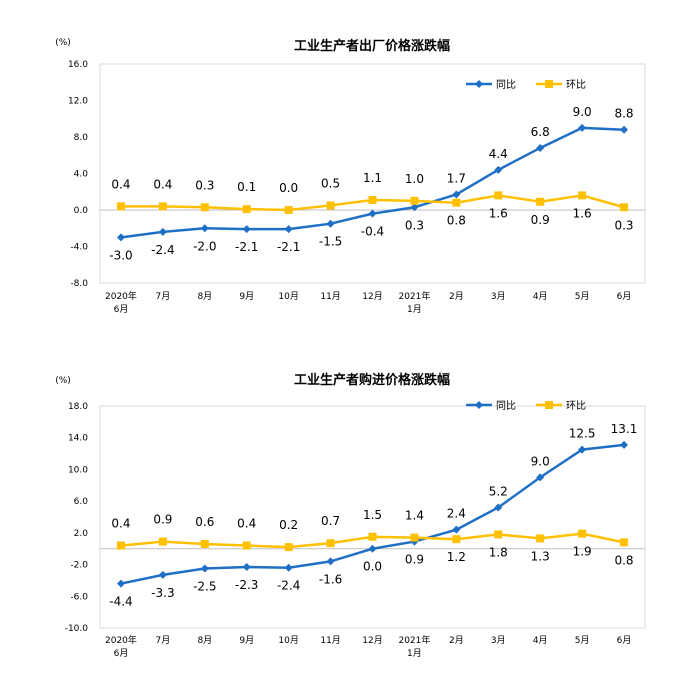  What do you see at coordinates (81, 138) in the screenshot?
I see `y-tick-label: 8.0` at bounding box center [81, 138].